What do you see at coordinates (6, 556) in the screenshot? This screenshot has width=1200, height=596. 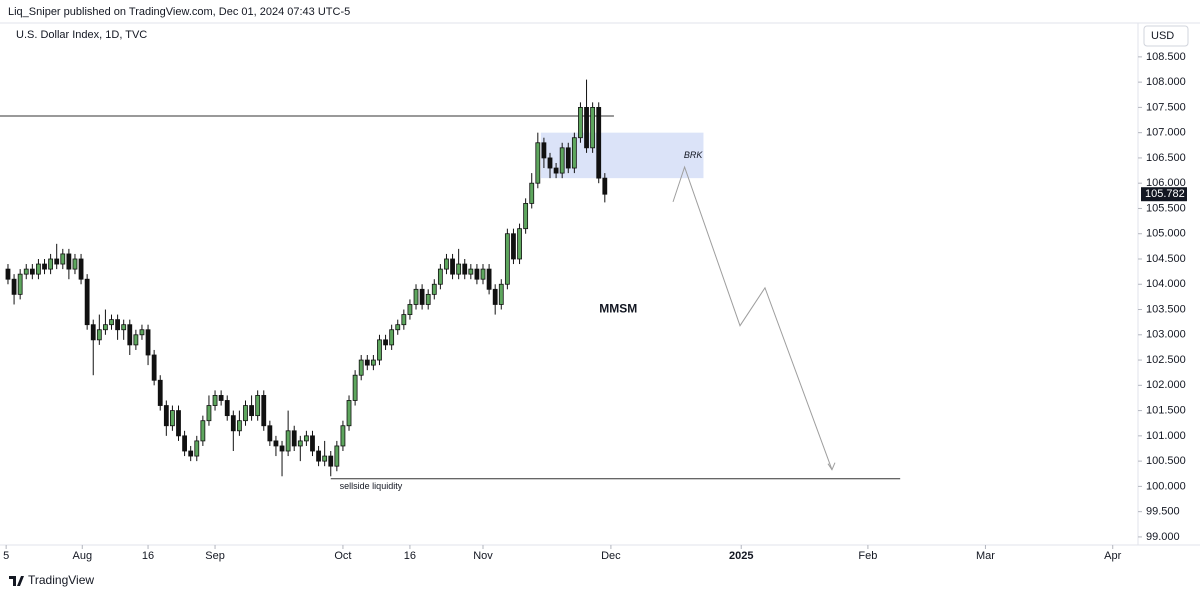 I see `x-tick-label: 5` at bounding box center [6, 556].